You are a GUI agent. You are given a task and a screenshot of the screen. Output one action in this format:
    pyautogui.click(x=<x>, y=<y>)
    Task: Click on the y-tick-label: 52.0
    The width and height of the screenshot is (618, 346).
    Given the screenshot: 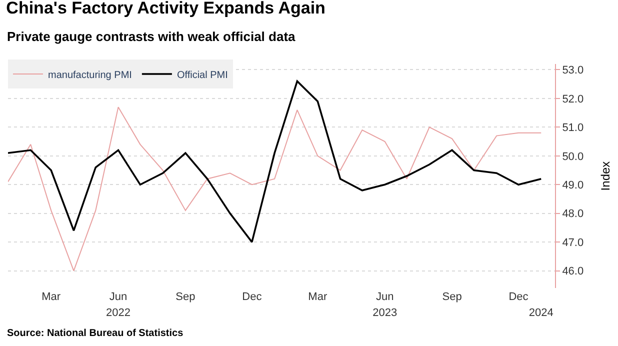 What is the action you would take?
    pyautogui.click(x=574, y=99)
    